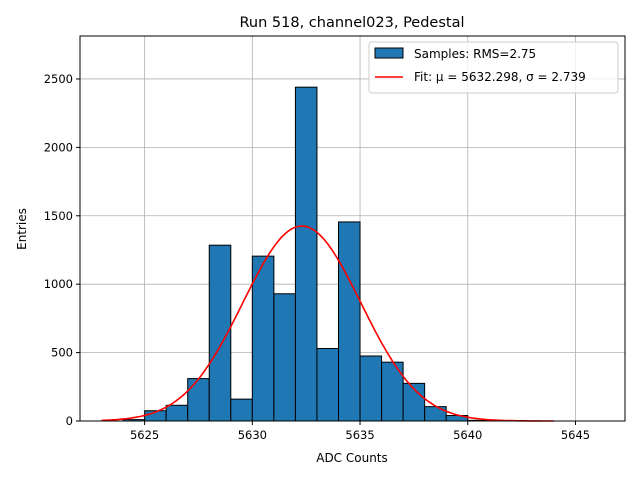  Describe the element at coordinates (467, 435) in the screenshot. I see `x-tick-label: 5640` at that location.